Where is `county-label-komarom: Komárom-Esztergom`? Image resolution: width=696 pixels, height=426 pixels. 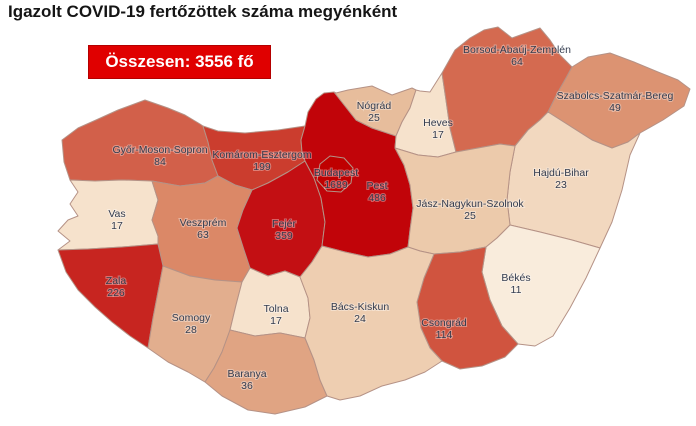 county-label-komarom: Komárom-Esztergom is located at coordinates (261, 155).